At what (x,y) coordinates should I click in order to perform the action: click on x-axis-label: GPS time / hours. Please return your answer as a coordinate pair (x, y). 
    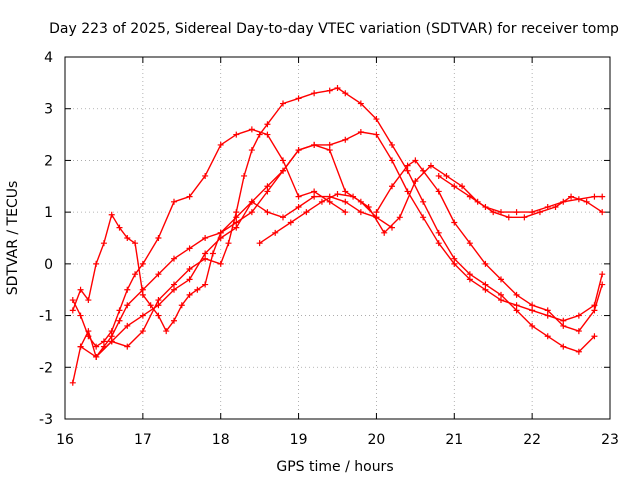
    Looking at the image, I should click on (334, 467).